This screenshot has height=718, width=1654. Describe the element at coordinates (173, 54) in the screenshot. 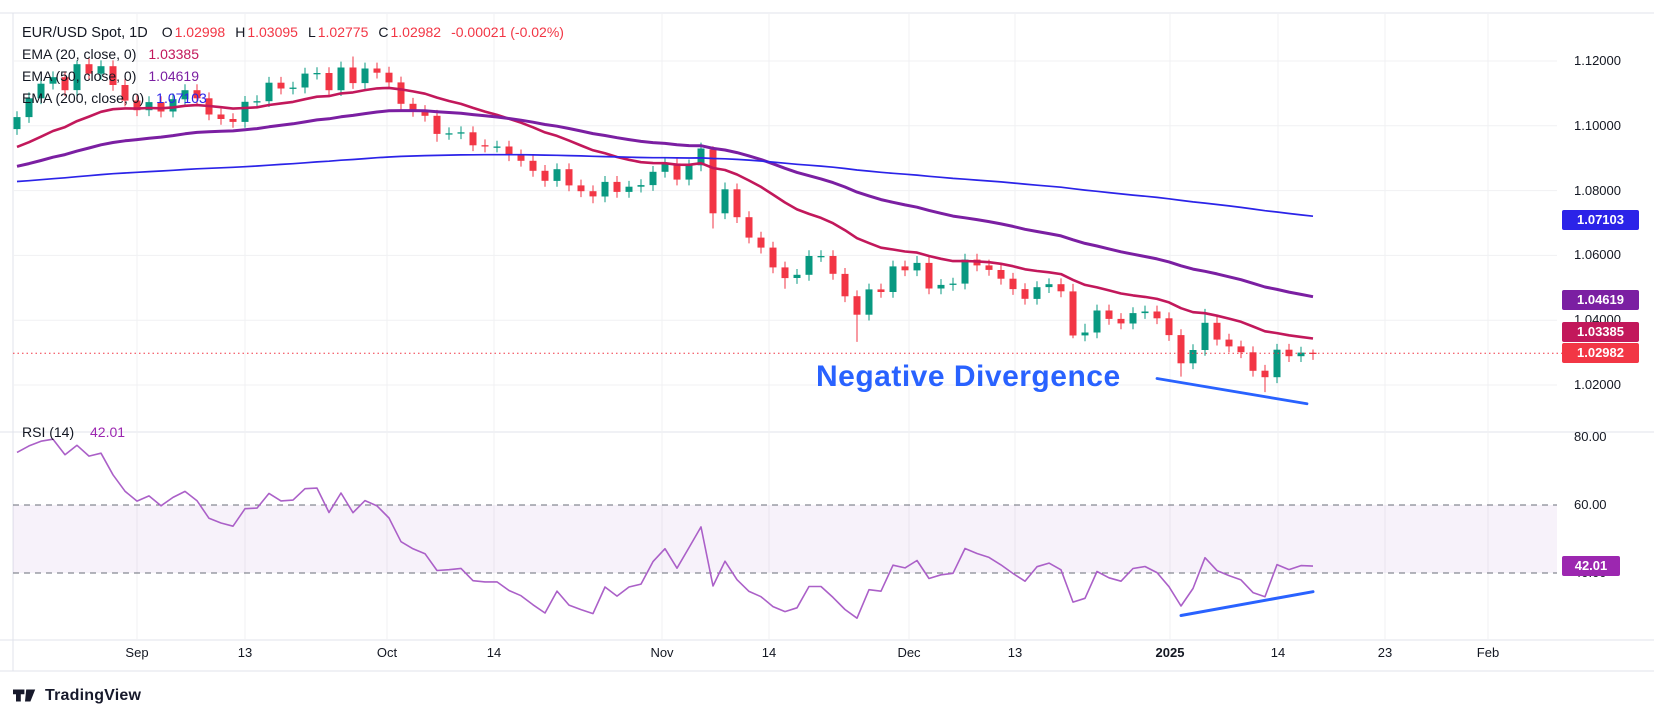

I see `indicator-value: 1.03385` at that location.